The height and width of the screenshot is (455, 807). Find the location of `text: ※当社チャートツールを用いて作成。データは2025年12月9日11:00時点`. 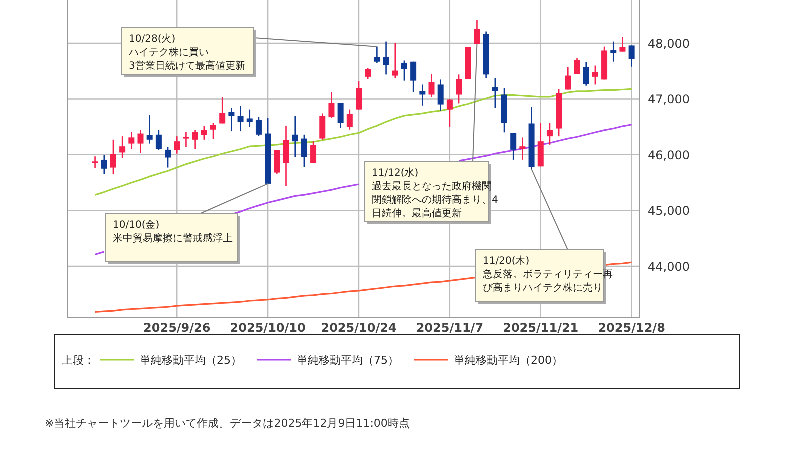

text: ※当社チャートツールを用いて作成。データは2025年12月9日11:00時点 is located at coordinates (227, 423).